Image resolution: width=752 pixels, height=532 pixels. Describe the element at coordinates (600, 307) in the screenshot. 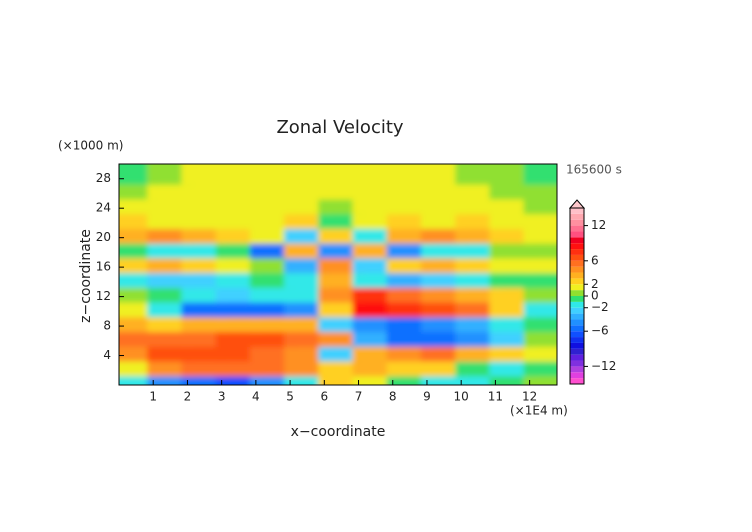

I see `colorbar-label: −2` at that location.